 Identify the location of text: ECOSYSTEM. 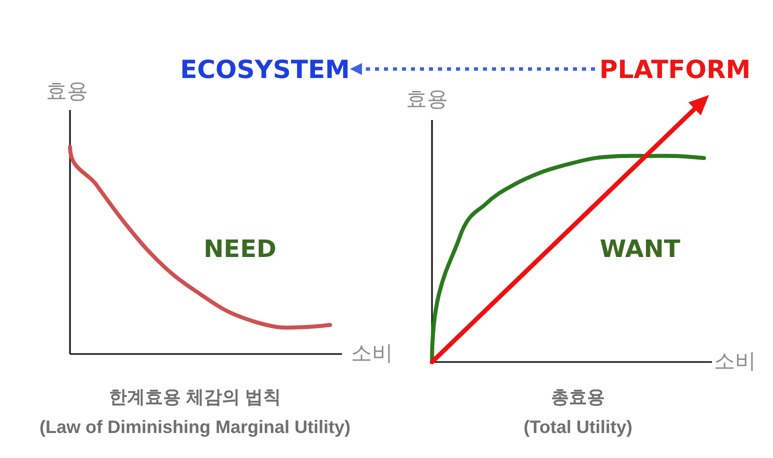
(265, 69).